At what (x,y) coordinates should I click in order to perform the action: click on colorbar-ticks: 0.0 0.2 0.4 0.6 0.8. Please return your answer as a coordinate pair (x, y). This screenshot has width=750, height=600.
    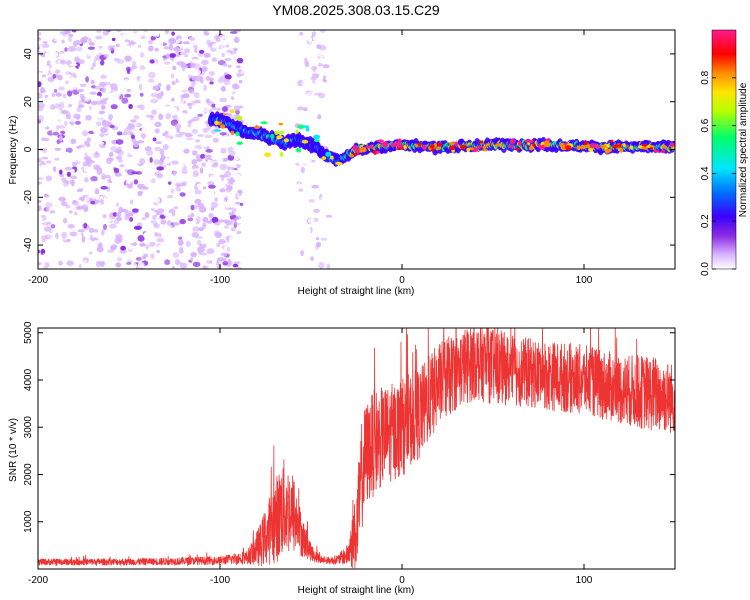
    Looking at the image, I should click on (718, 173).